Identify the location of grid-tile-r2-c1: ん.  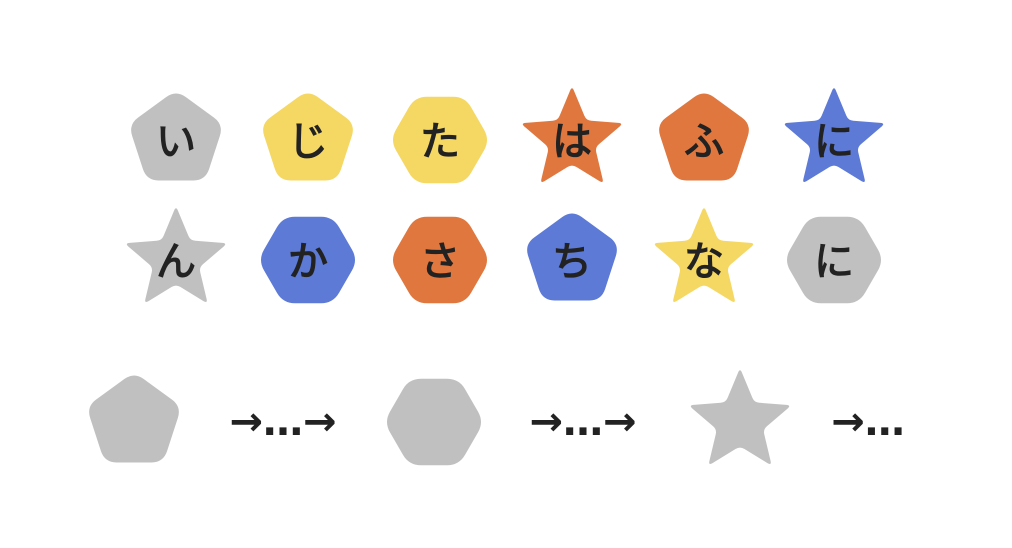
(176, 255).